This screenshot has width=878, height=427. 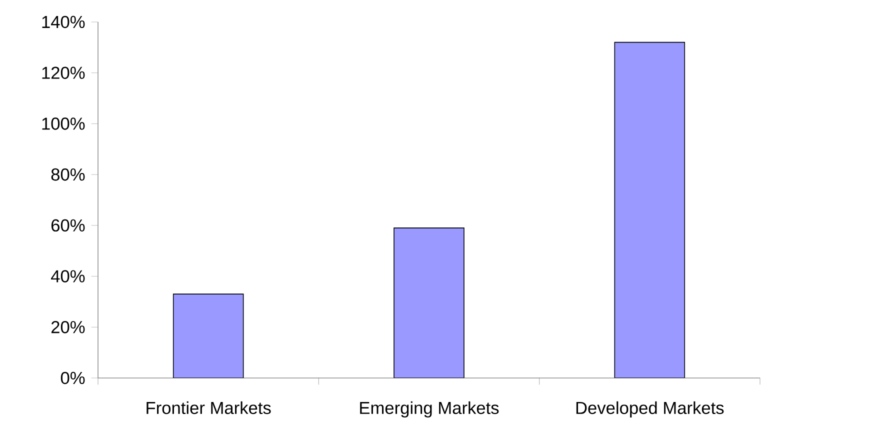 I want to click on x-tick-label: Frontier Markets, so click(x=208, y=407).